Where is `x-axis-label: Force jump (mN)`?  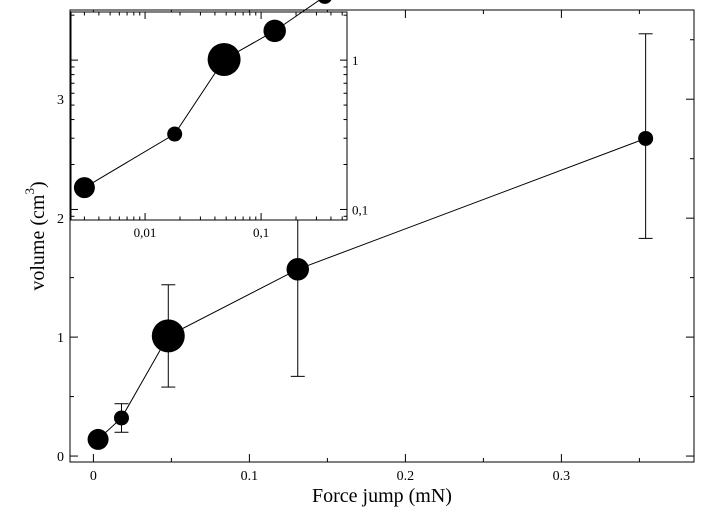 x-axis-label: Force jump (mN) is located at coordinates (382, 496).